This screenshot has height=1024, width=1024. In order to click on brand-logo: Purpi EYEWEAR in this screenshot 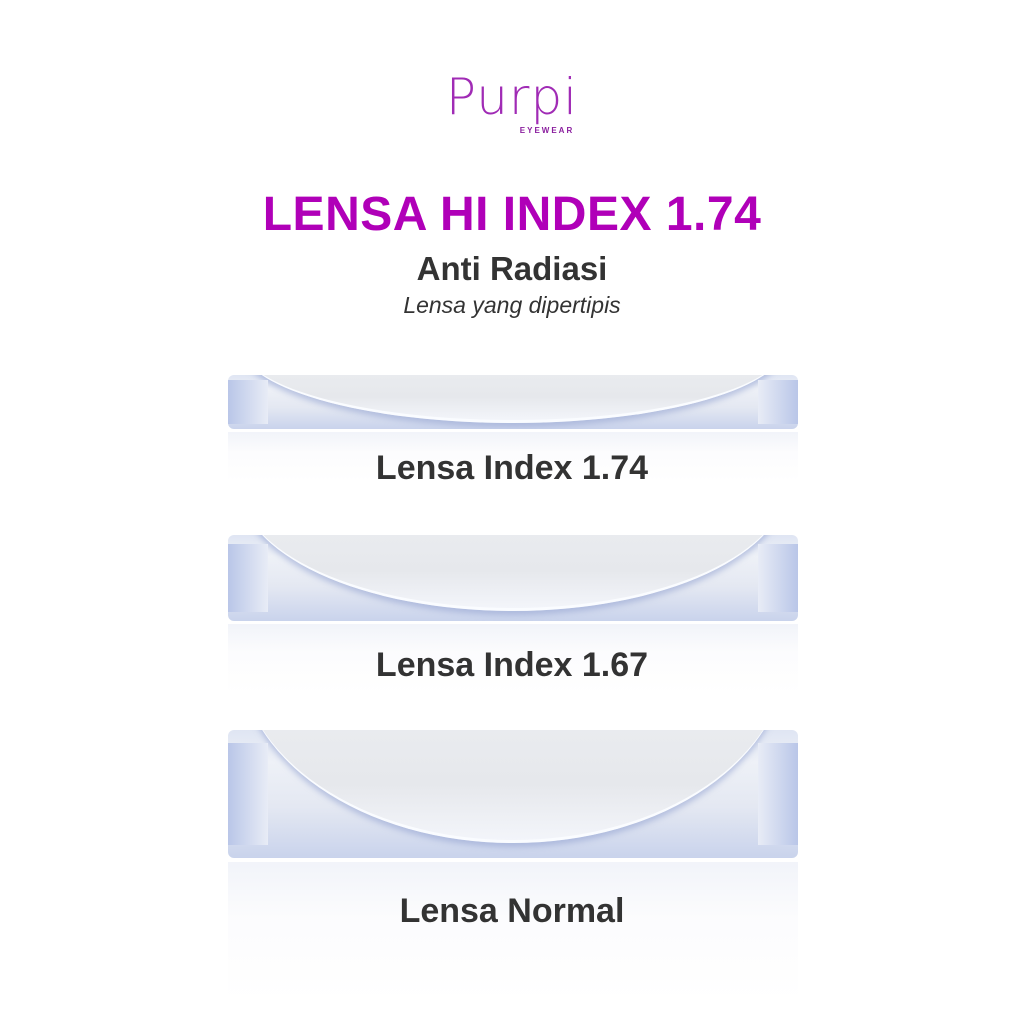, I will do `click(512, 103)`.